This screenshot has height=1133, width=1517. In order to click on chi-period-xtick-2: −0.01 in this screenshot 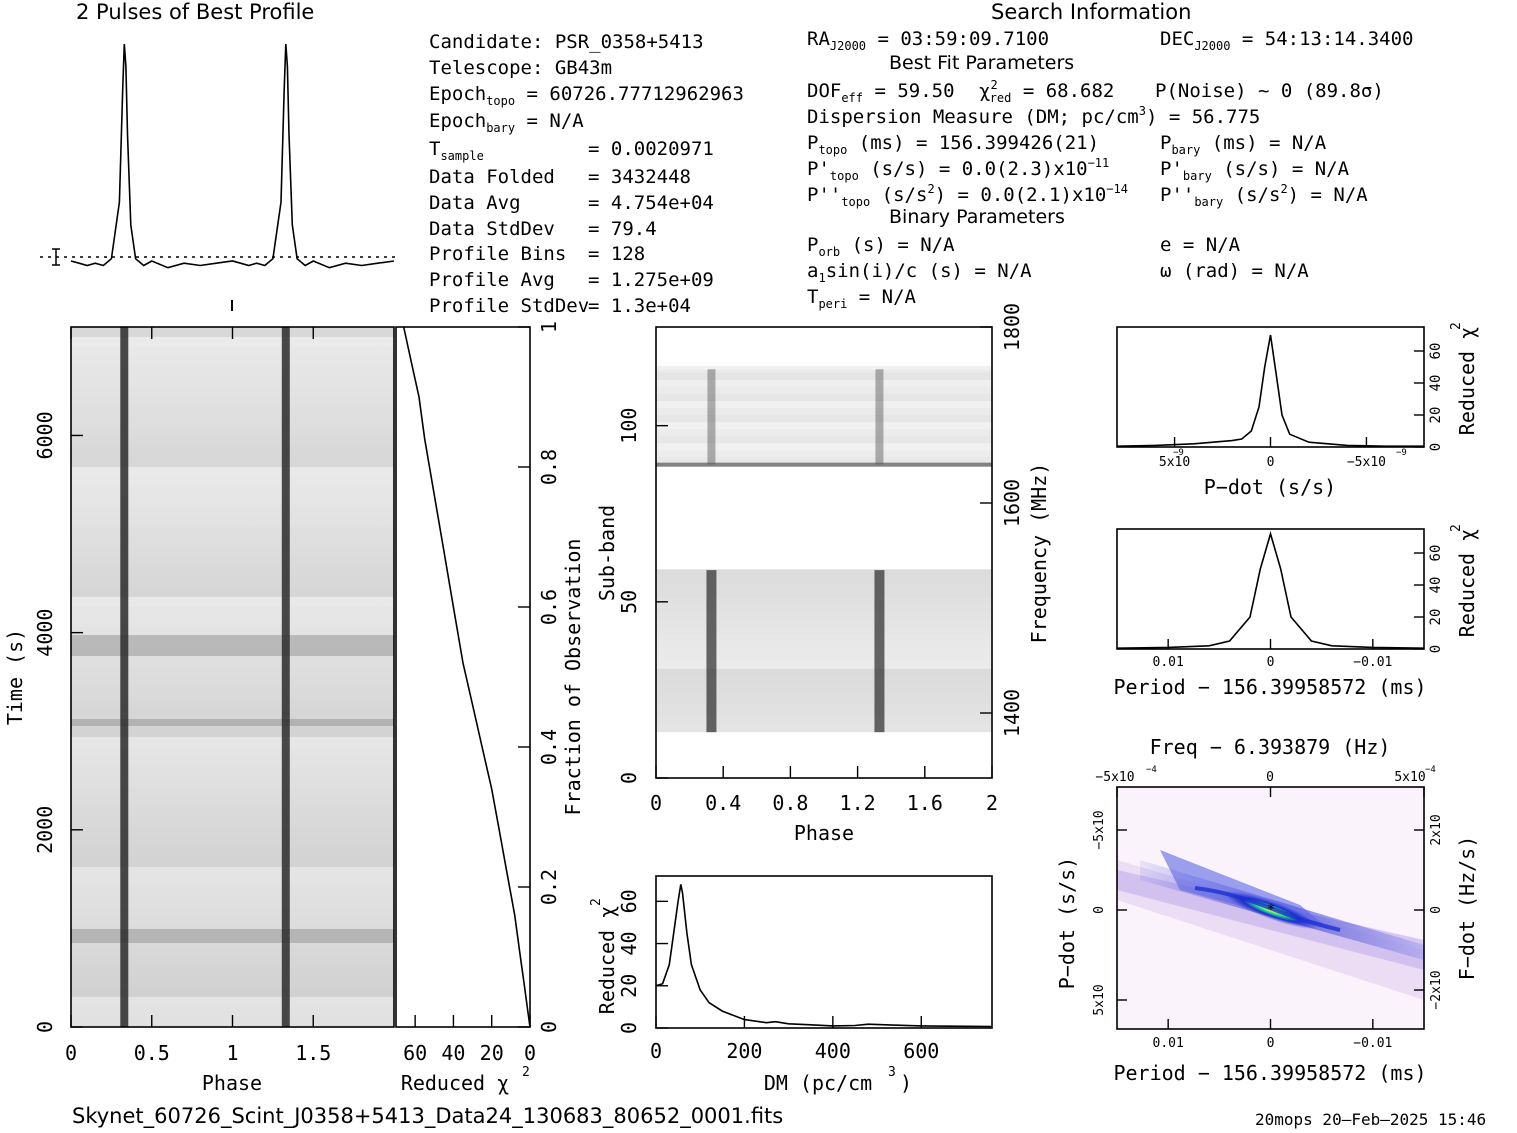, I will do `click(1372, 662)`.